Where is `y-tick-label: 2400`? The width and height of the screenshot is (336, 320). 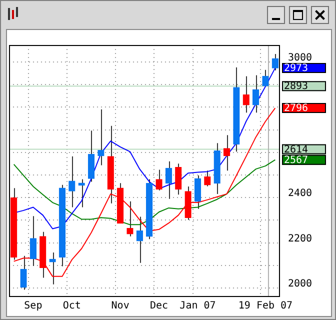
y-tick-label: 2400 is located at coordinates (300, 194).